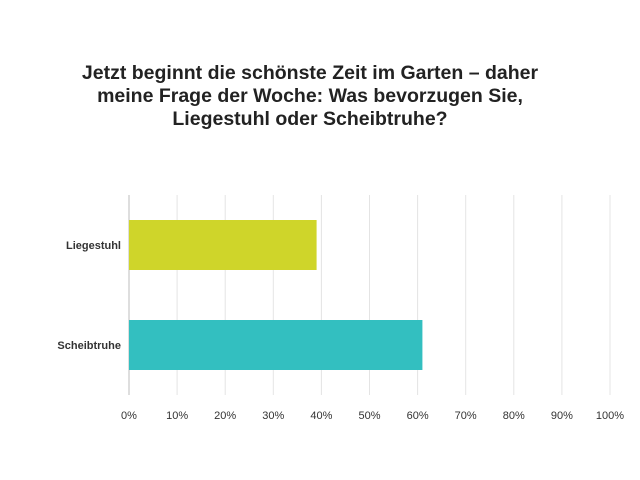 The height and width of the screenshot is (480, 640). Describe the element at coordinates (93, 246) in the screenshot. I see `category-label: Liegestuhl` at that location.